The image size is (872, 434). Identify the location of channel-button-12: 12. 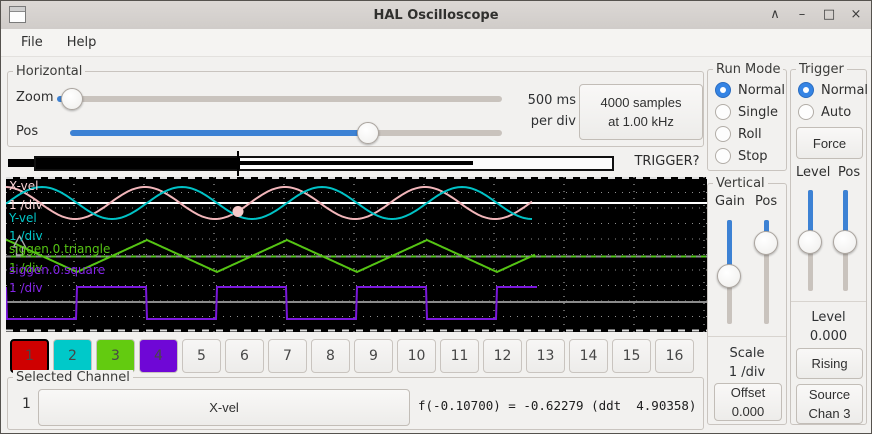
(502, 356).